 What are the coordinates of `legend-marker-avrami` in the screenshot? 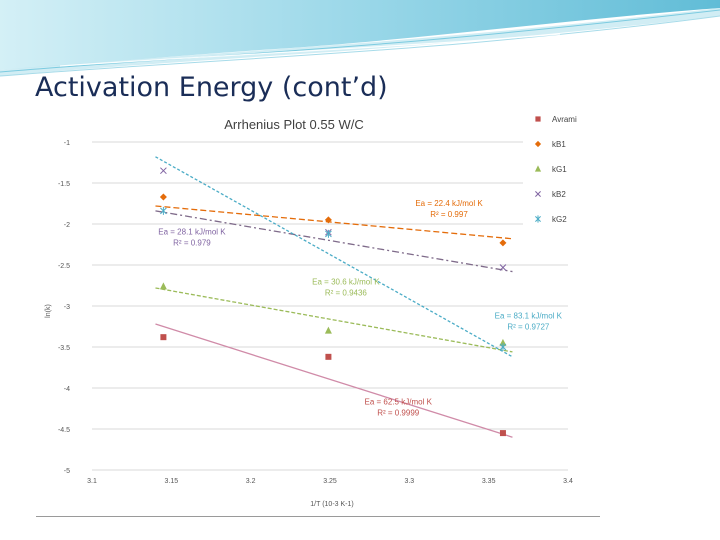 It's located at (538, 119).